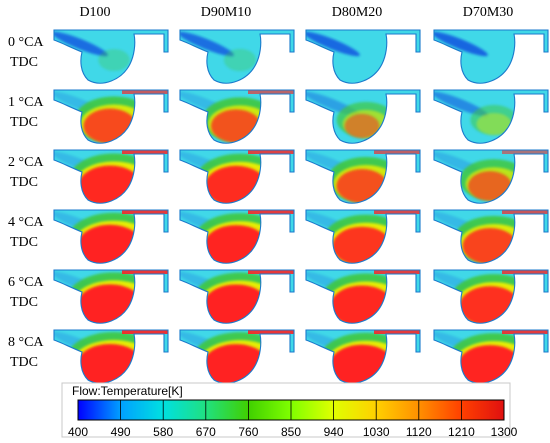 The image size is (550, 443). Describe the element at coordinates (26, 162) in the screenshot. I see `row-angle-label: 2 °CA` at that location.